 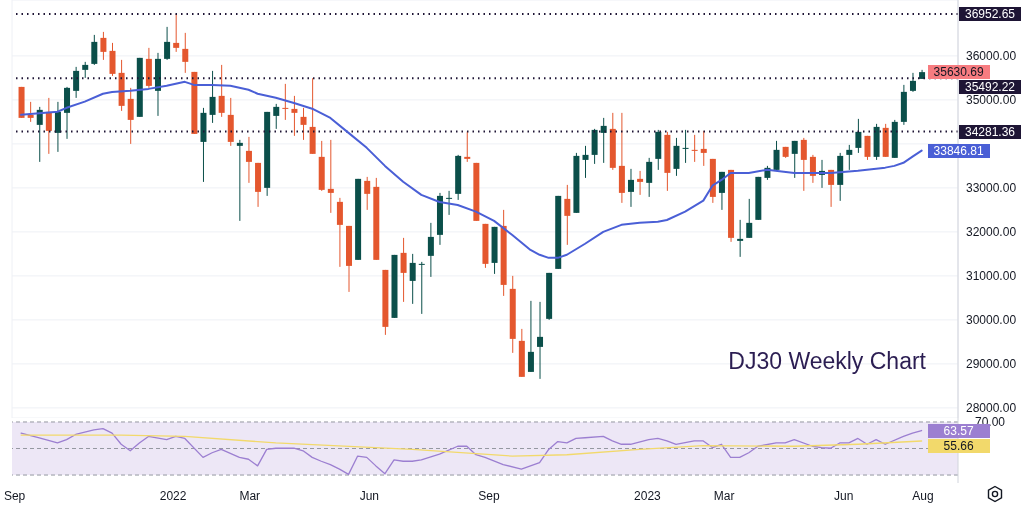 I want to click on y-tick-label: 30000.00, so click(x=991, y=320).